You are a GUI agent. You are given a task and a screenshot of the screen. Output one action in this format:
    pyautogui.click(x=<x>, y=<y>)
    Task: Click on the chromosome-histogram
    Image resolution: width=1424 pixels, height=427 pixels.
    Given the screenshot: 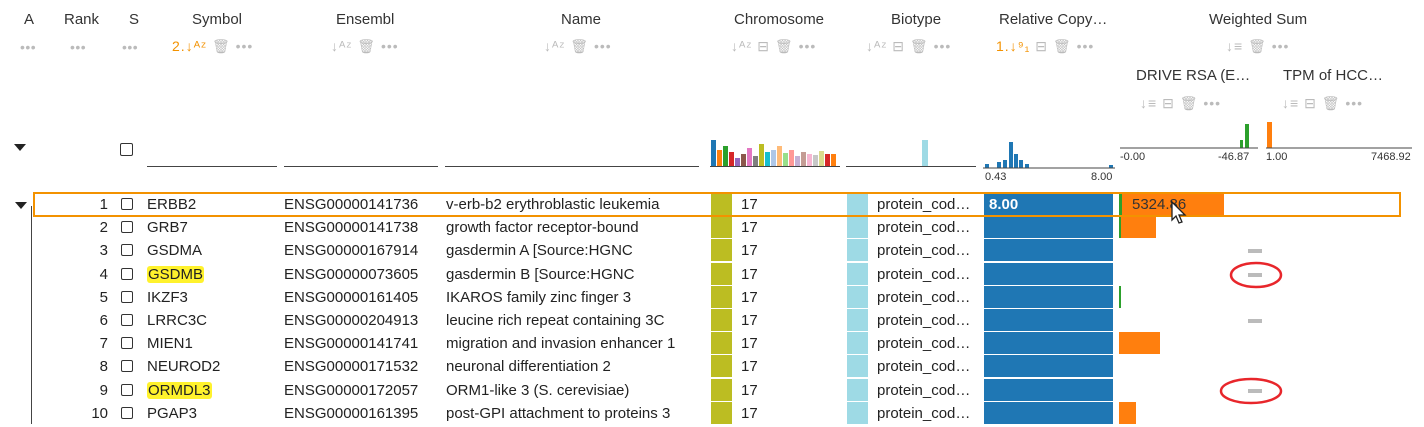 What is the action you would take?
    pyautogui.click(x=775, y=151)
    